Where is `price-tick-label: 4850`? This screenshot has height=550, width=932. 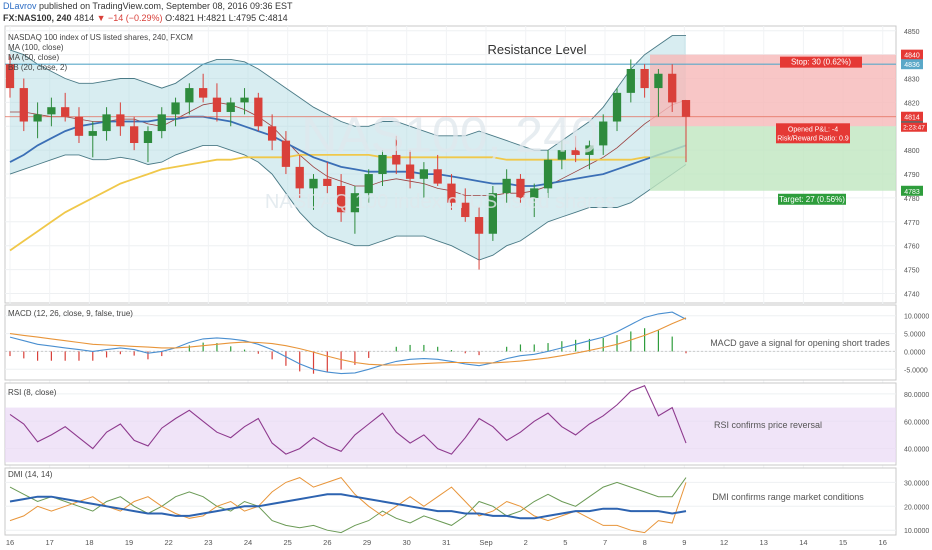
price-tick-label: 4850 is located at coordinates (912, 32).